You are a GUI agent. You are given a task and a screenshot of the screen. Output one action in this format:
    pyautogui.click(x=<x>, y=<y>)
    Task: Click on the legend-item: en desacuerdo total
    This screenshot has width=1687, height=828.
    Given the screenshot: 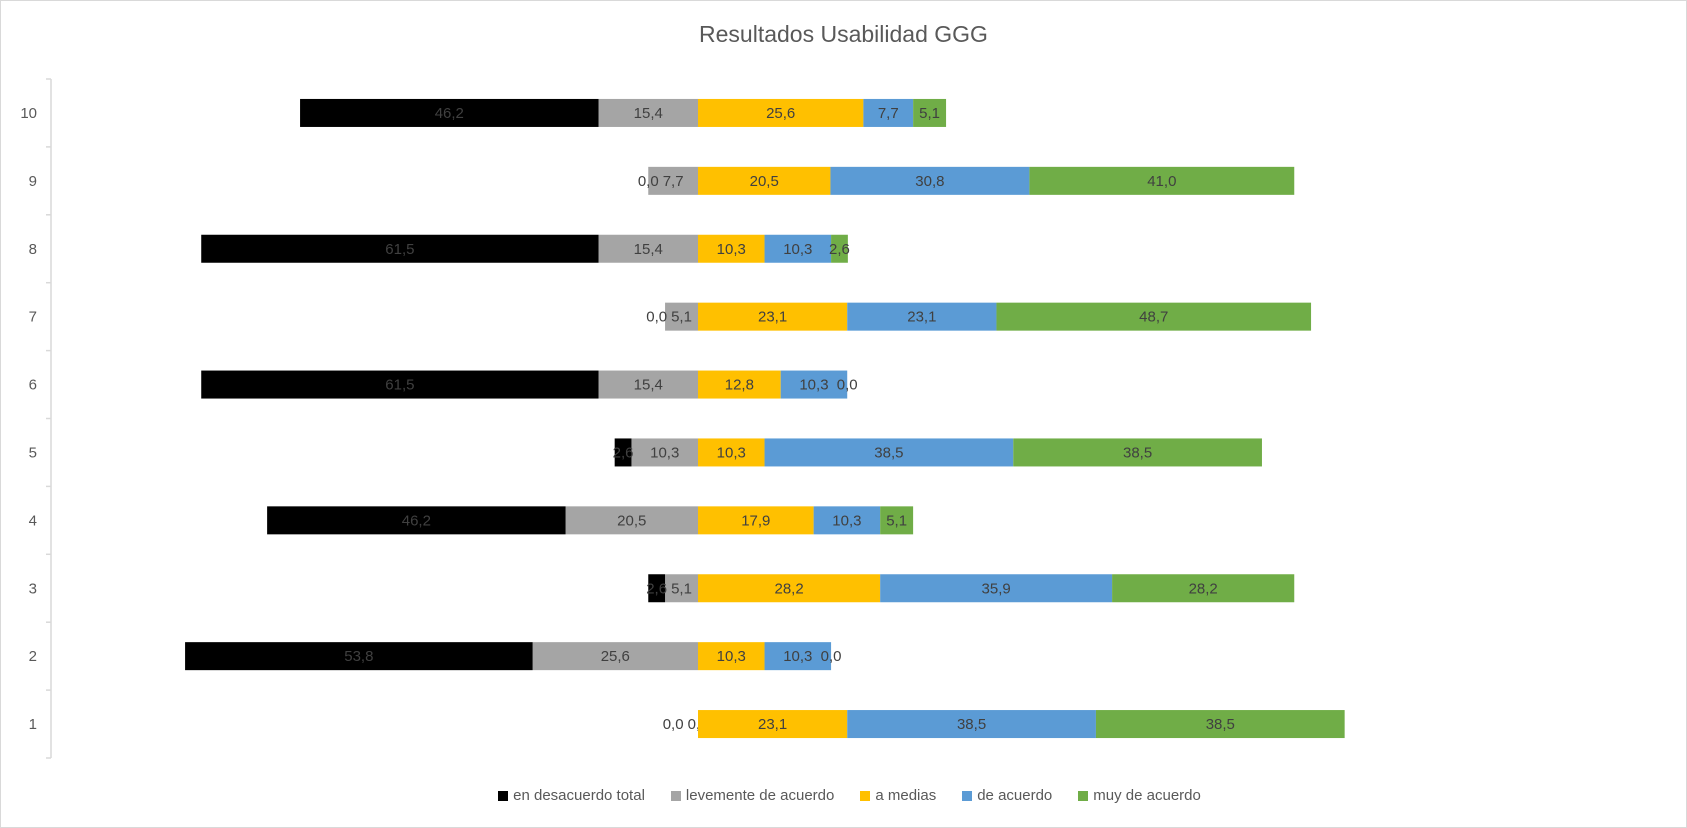 What is the action you would take?
    pyautogui.click(x=571, y=795)
    